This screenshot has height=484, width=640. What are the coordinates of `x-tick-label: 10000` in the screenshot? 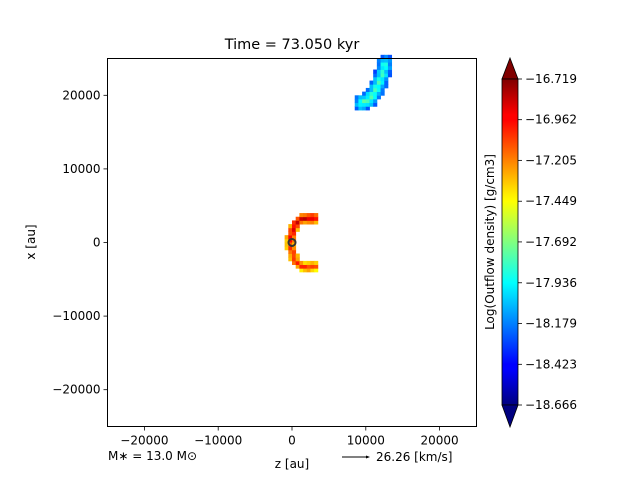 It's located at (366, 441).